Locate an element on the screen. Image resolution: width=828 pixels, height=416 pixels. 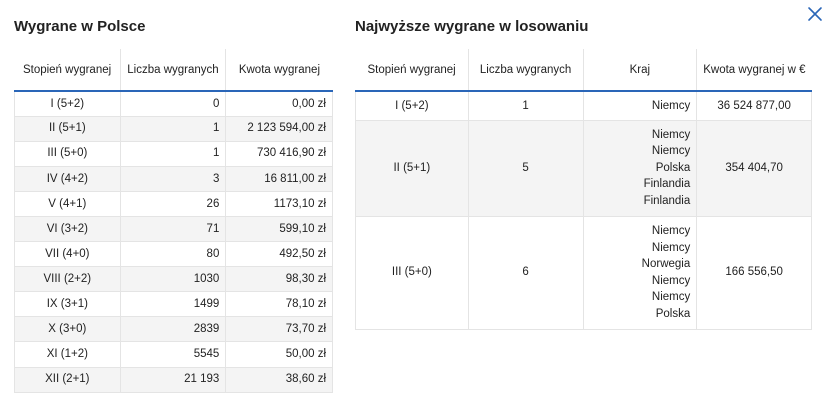
count-cell: 5 is located at coordinates (525, 168).